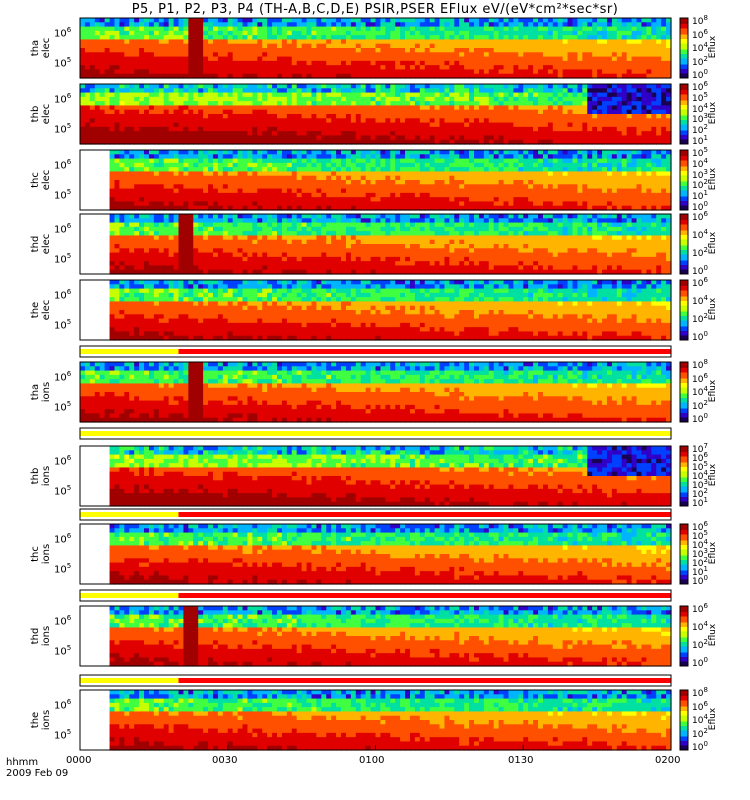  I want to click on panel-name: thb elec, so click(41, 114).